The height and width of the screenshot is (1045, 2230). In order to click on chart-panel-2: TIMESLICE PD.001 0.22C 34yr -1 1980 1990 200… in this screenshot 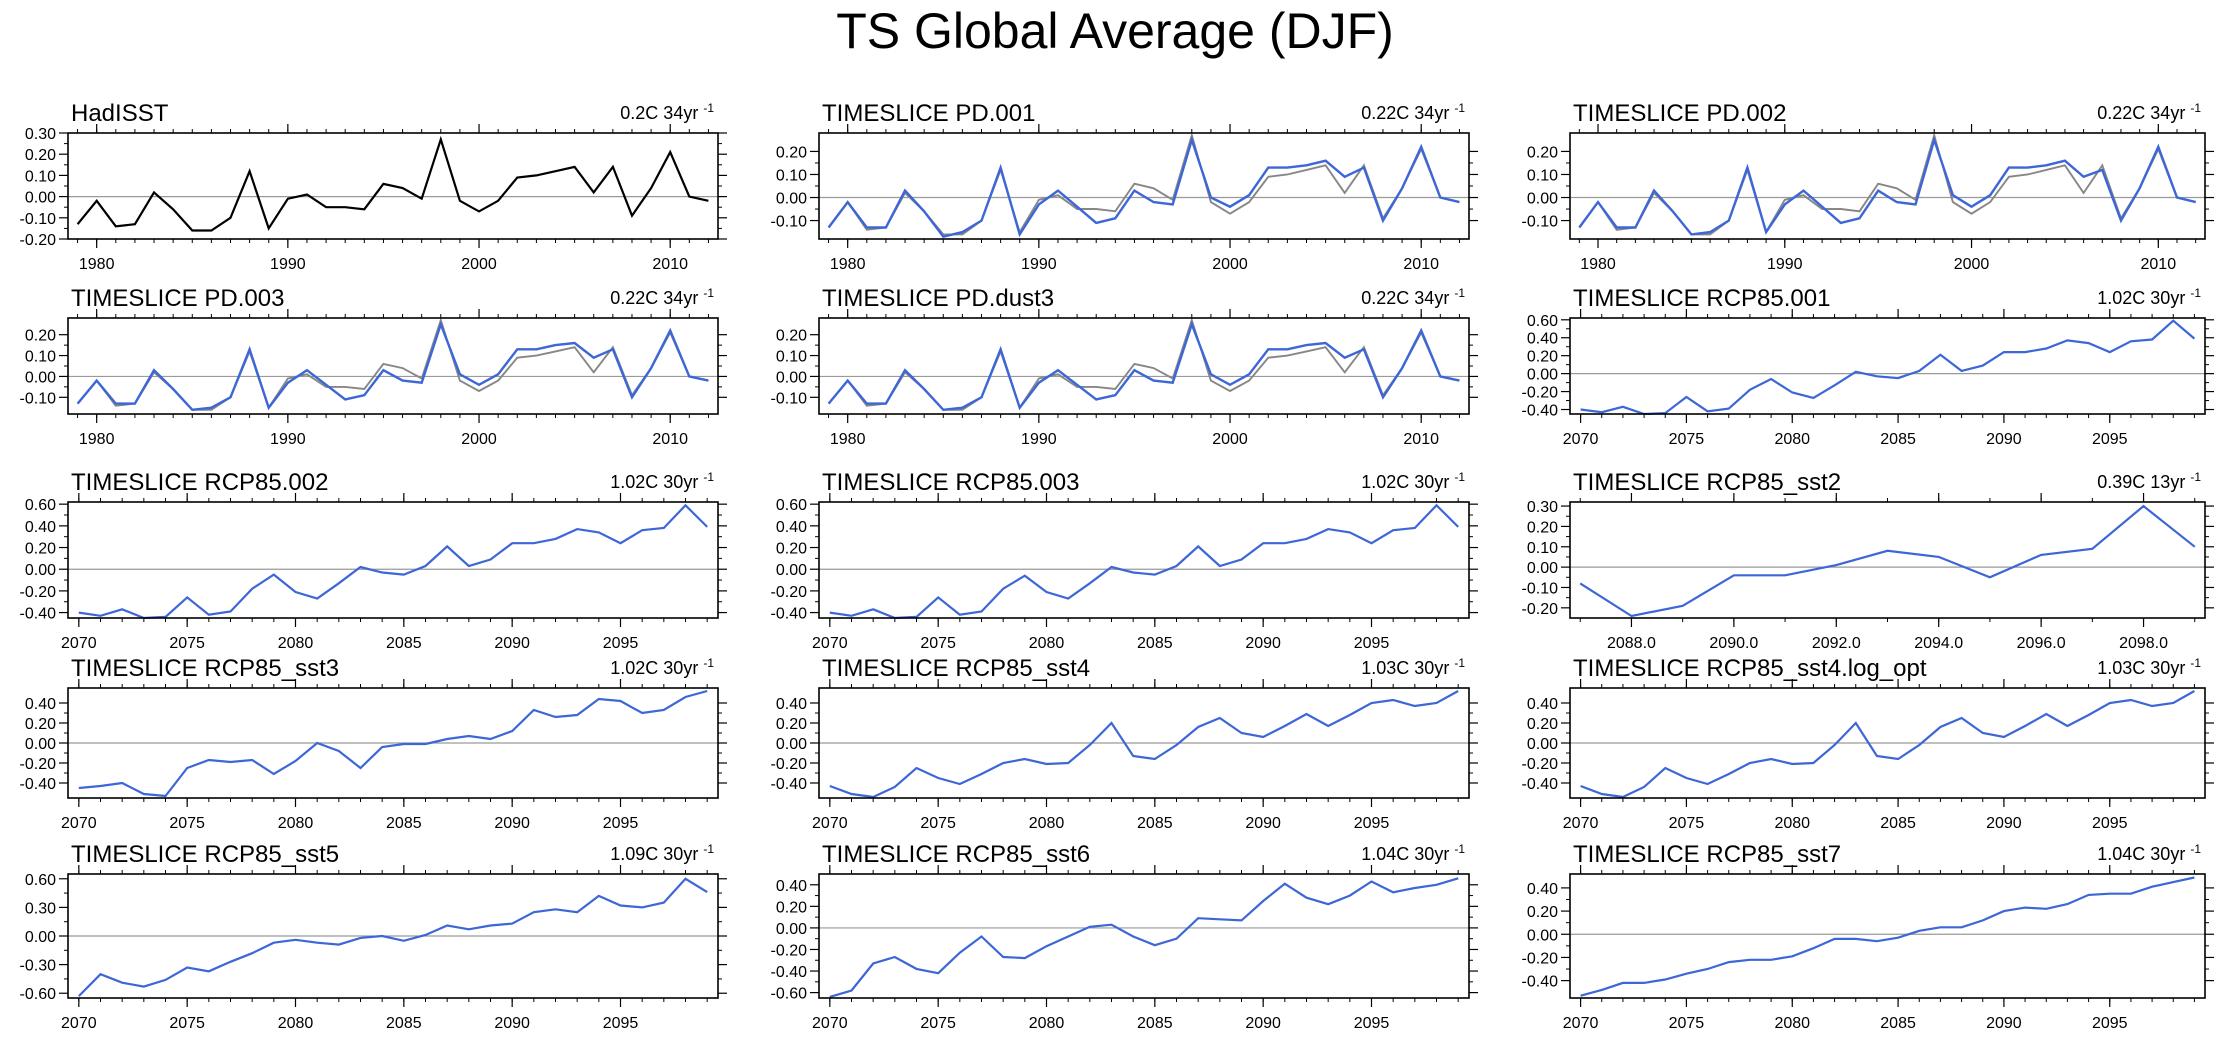, I will do `click(1124, 186)`.